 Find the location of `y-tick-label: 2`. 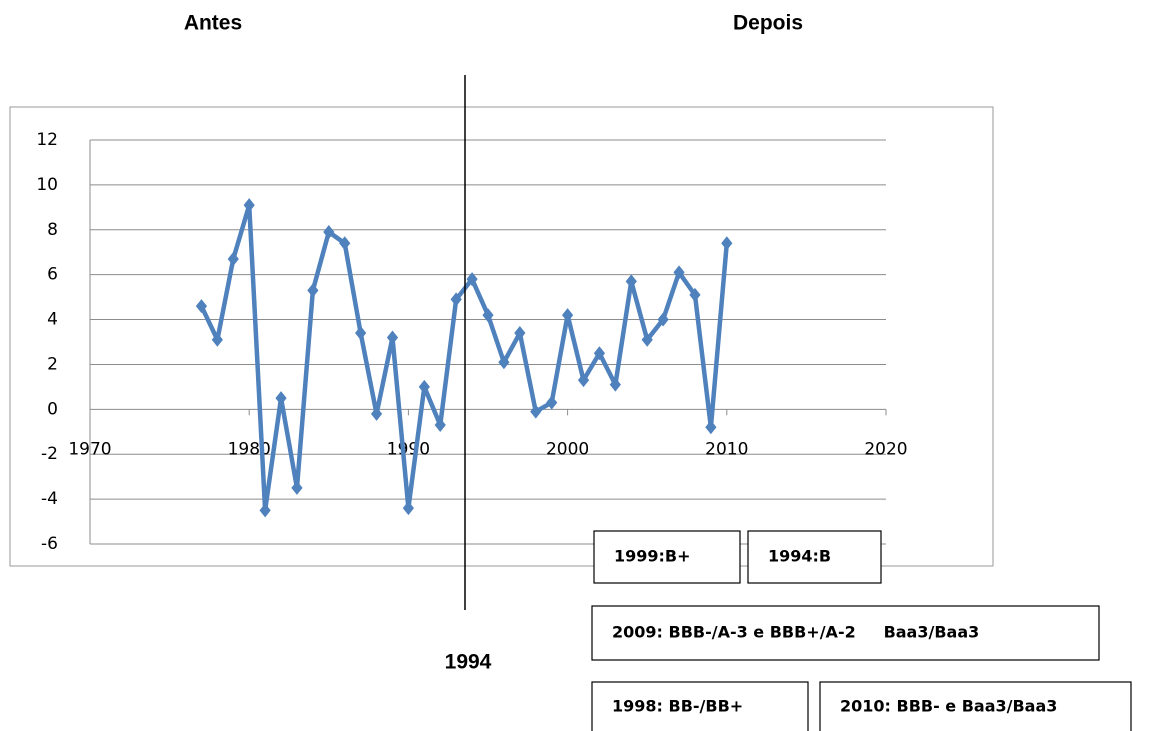

y-tick-label: 2 is located at coordinates (52, 364).